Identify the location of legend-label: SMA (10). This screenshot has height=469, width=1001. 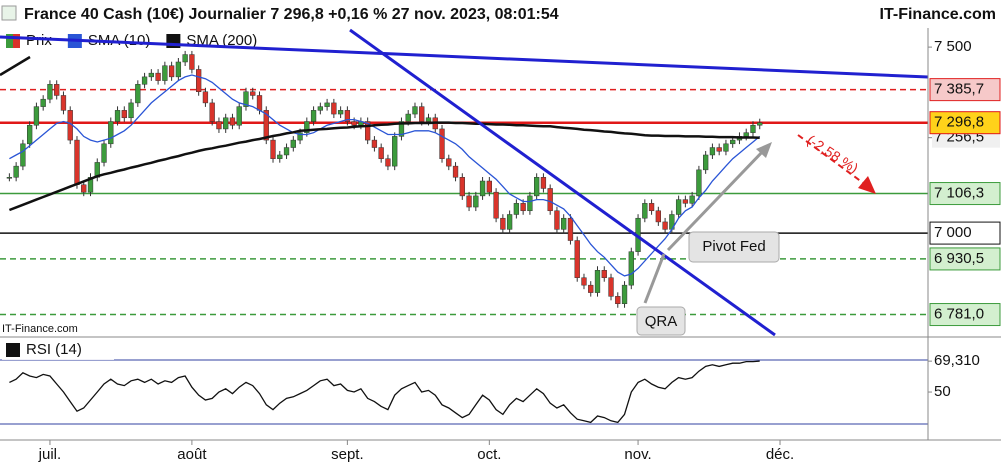
(119, 40).